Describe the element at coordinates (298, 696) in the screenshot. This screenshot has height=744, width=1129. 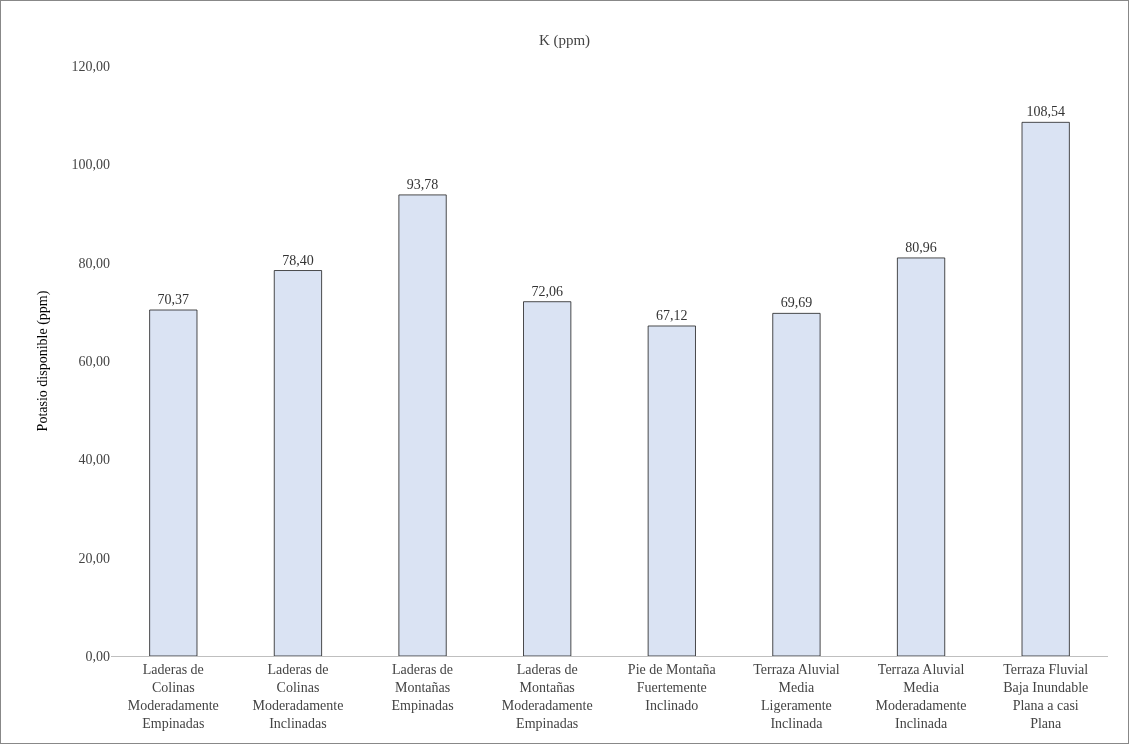
I see `x-tick-label: Laderas de Colinas Moderadamente Inclinadas` at that location.